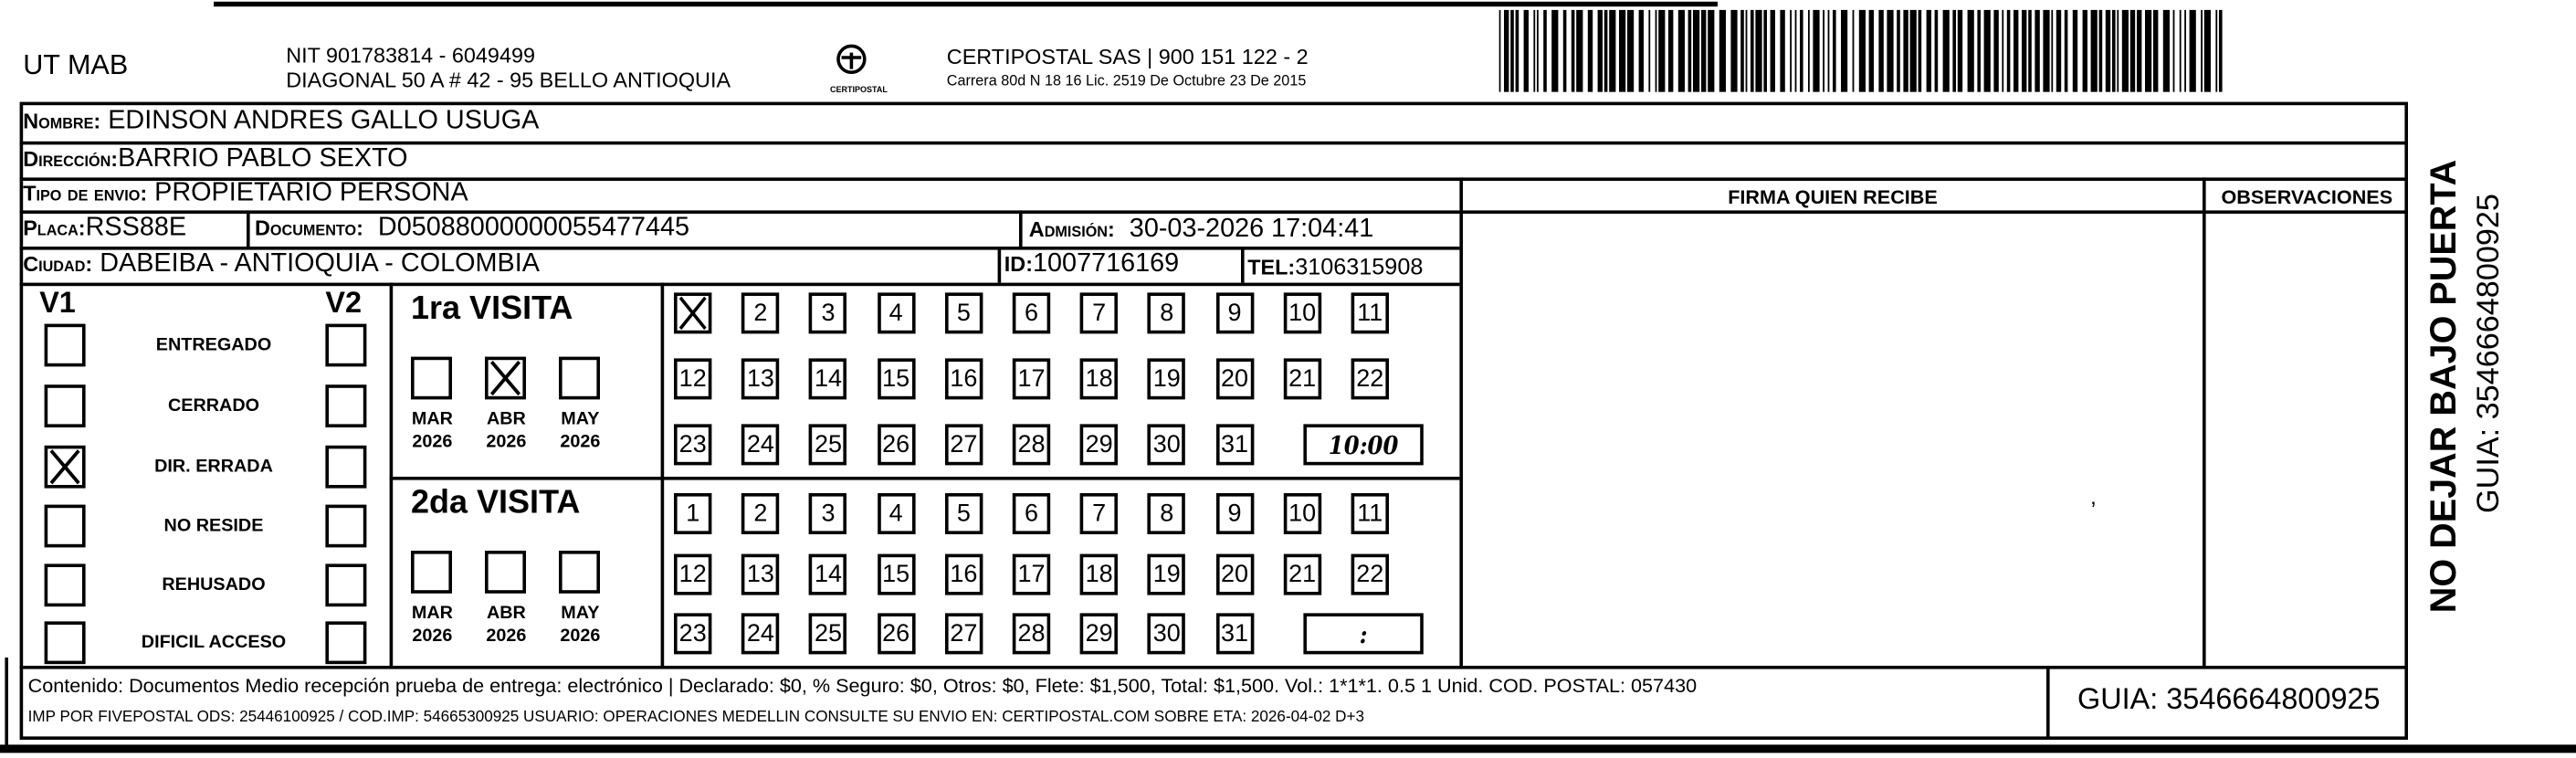  I want to click on month-label: MAR 2026, so click(432, 430).